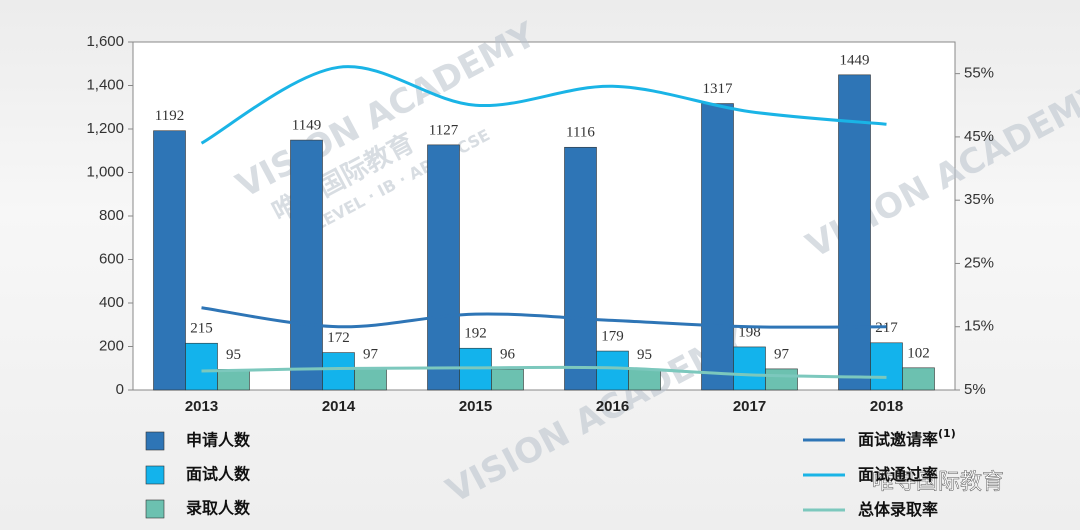 The image size is (1080, 530). What do you see at coordinates (218, 440) in the screenshot?
I see `legend-label: 申请人数` at bounding box center [218, 440].